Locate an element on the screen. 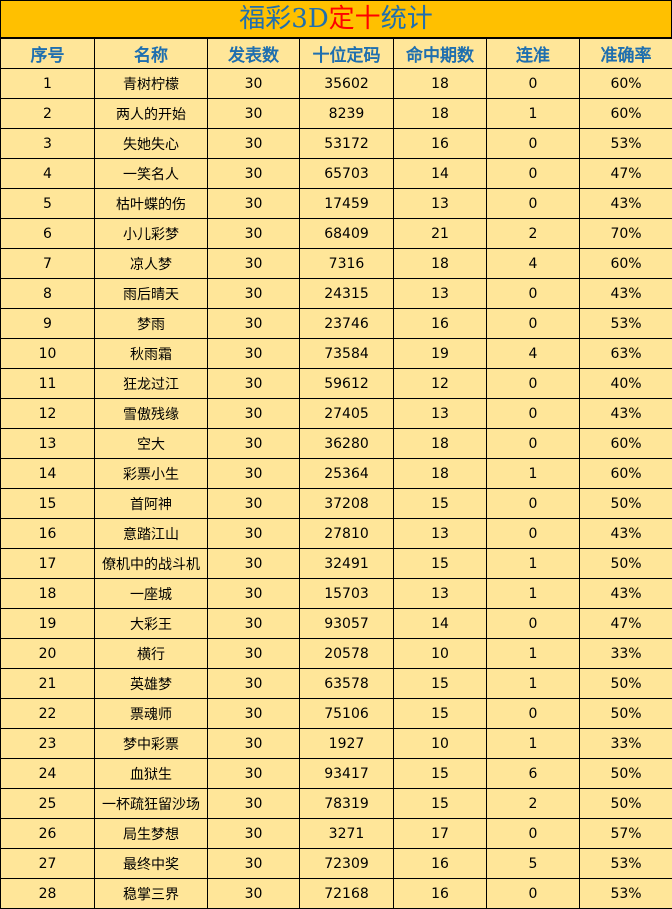  cell-index: 28 is located at coordinates (47, 893).